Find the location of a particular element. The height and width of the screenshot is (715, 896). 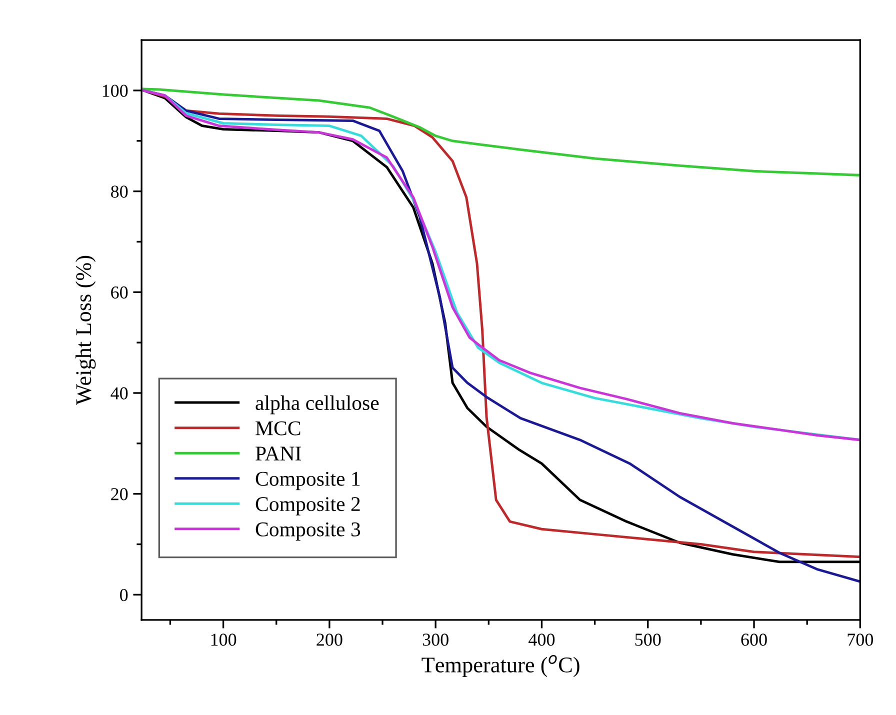

legend-label: Composite 2 is located at coordinates (308, 506).